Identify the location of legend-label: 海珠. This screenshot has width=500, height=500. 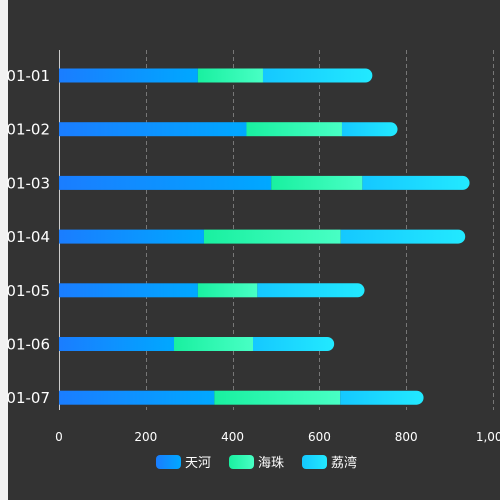
(271, 463).